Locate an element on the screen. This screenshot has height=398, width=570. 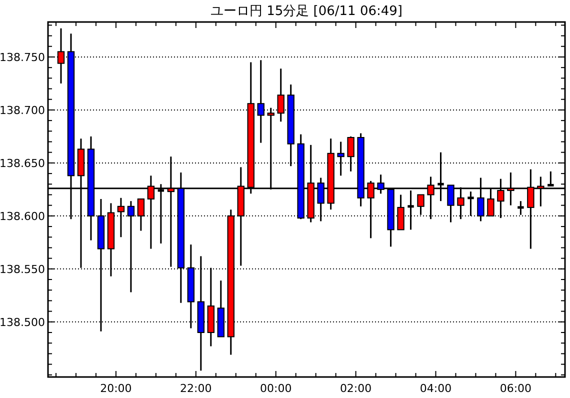
x-tick-label: 00:00 is located at coordinates (276, 388).